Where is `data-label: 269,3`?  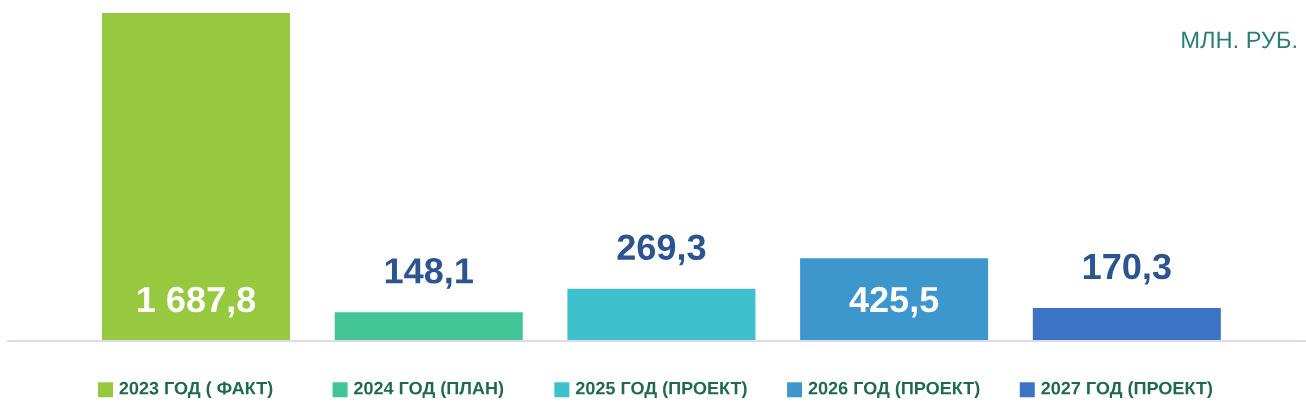
data-label: 269,3 is located at coordinates (661, 250).